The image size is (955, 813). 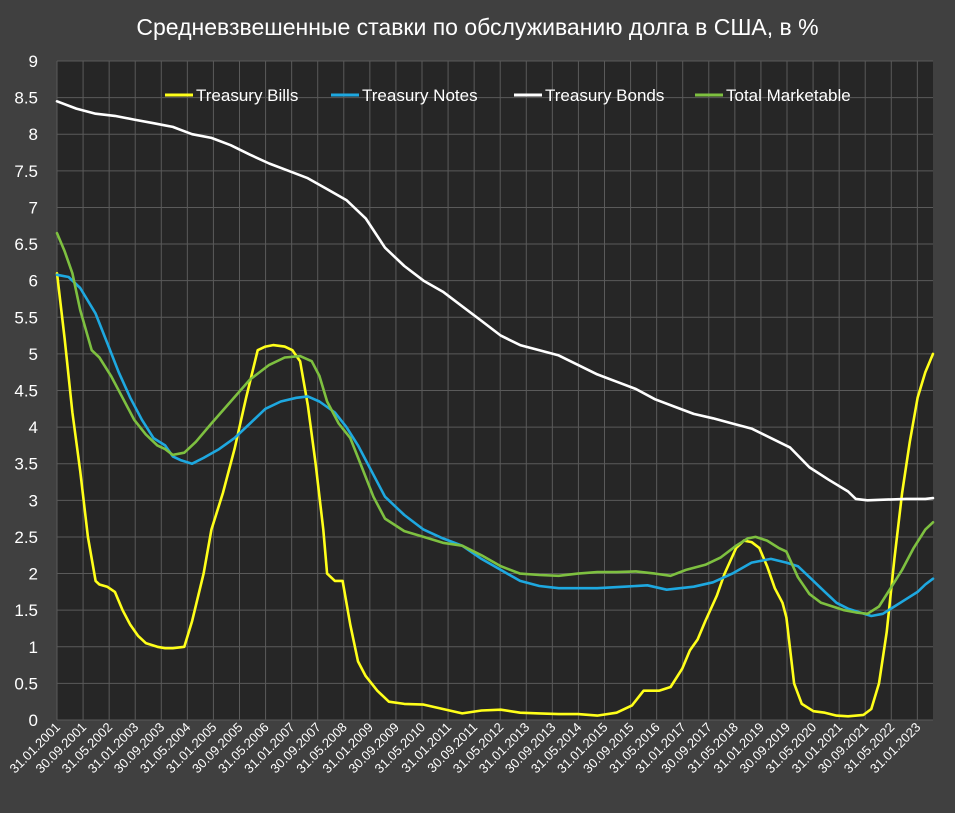 What do you see at coordinates (26, 98) in the screenshot?
I see `y-tick-label: 8.5` at bounding box center [26, 98].